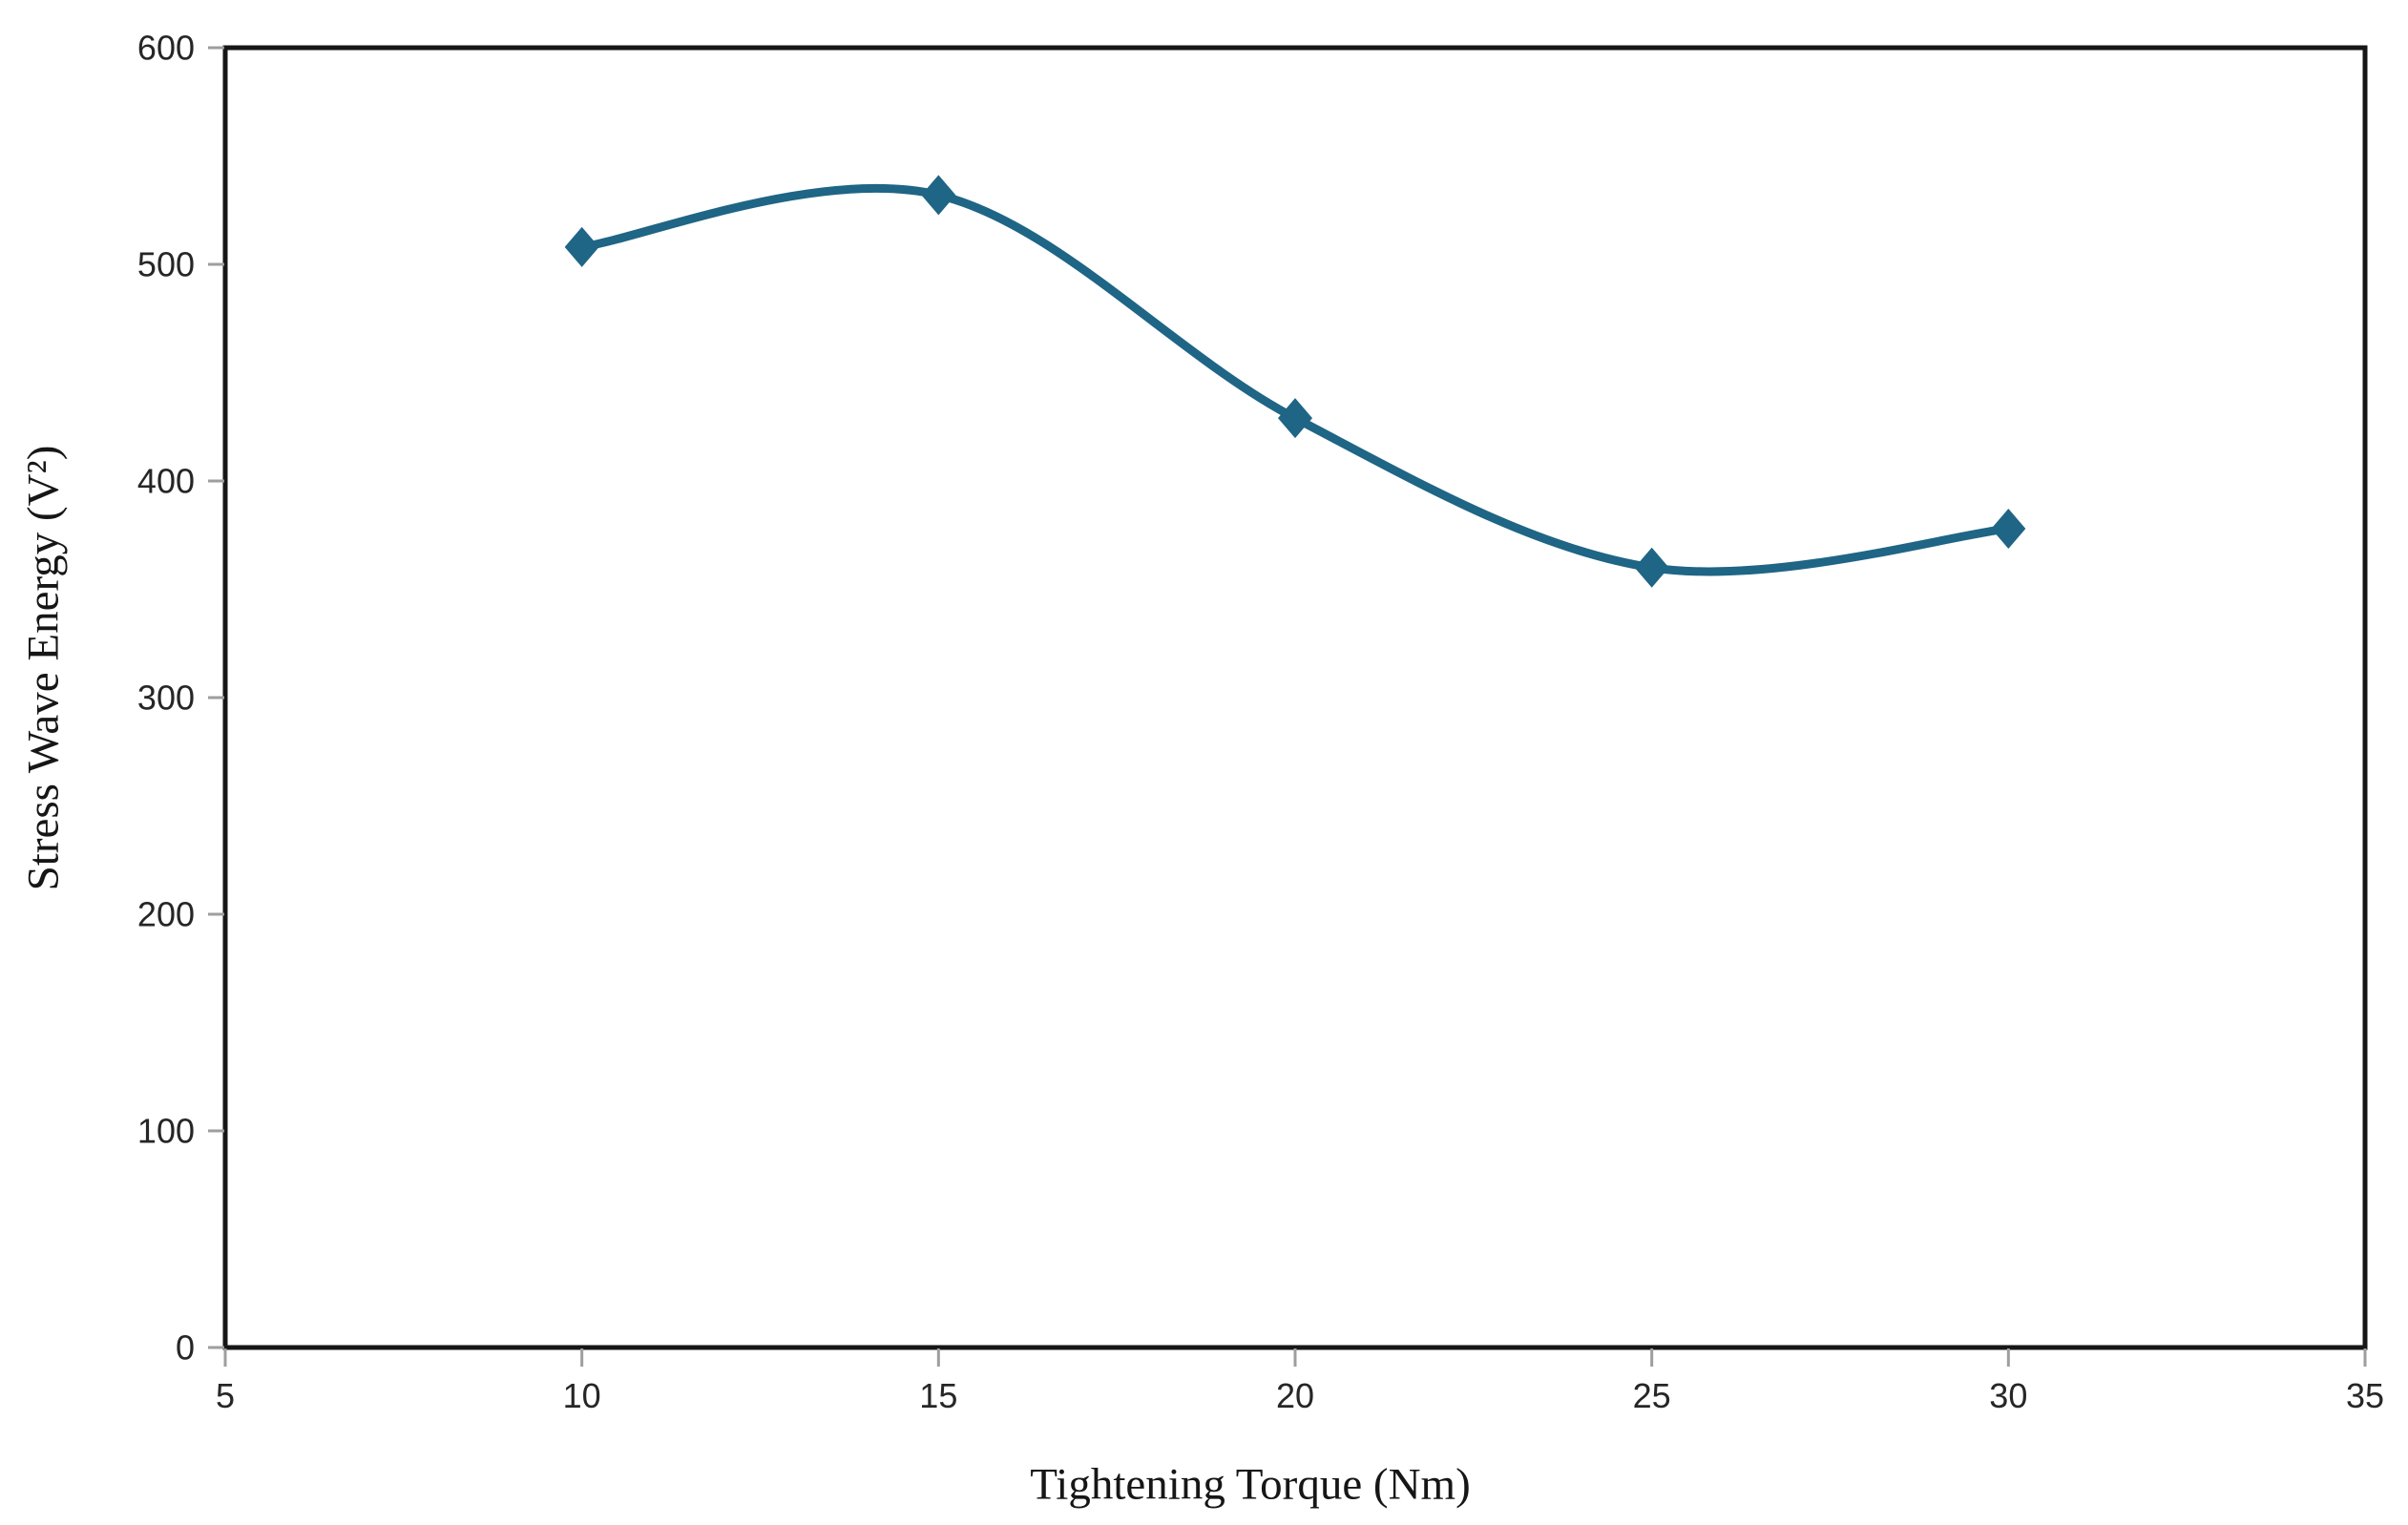  Describe the element at coordinates (186, 1348) in the screenshot. I see `y-axis-tick-label: 0` at that location.